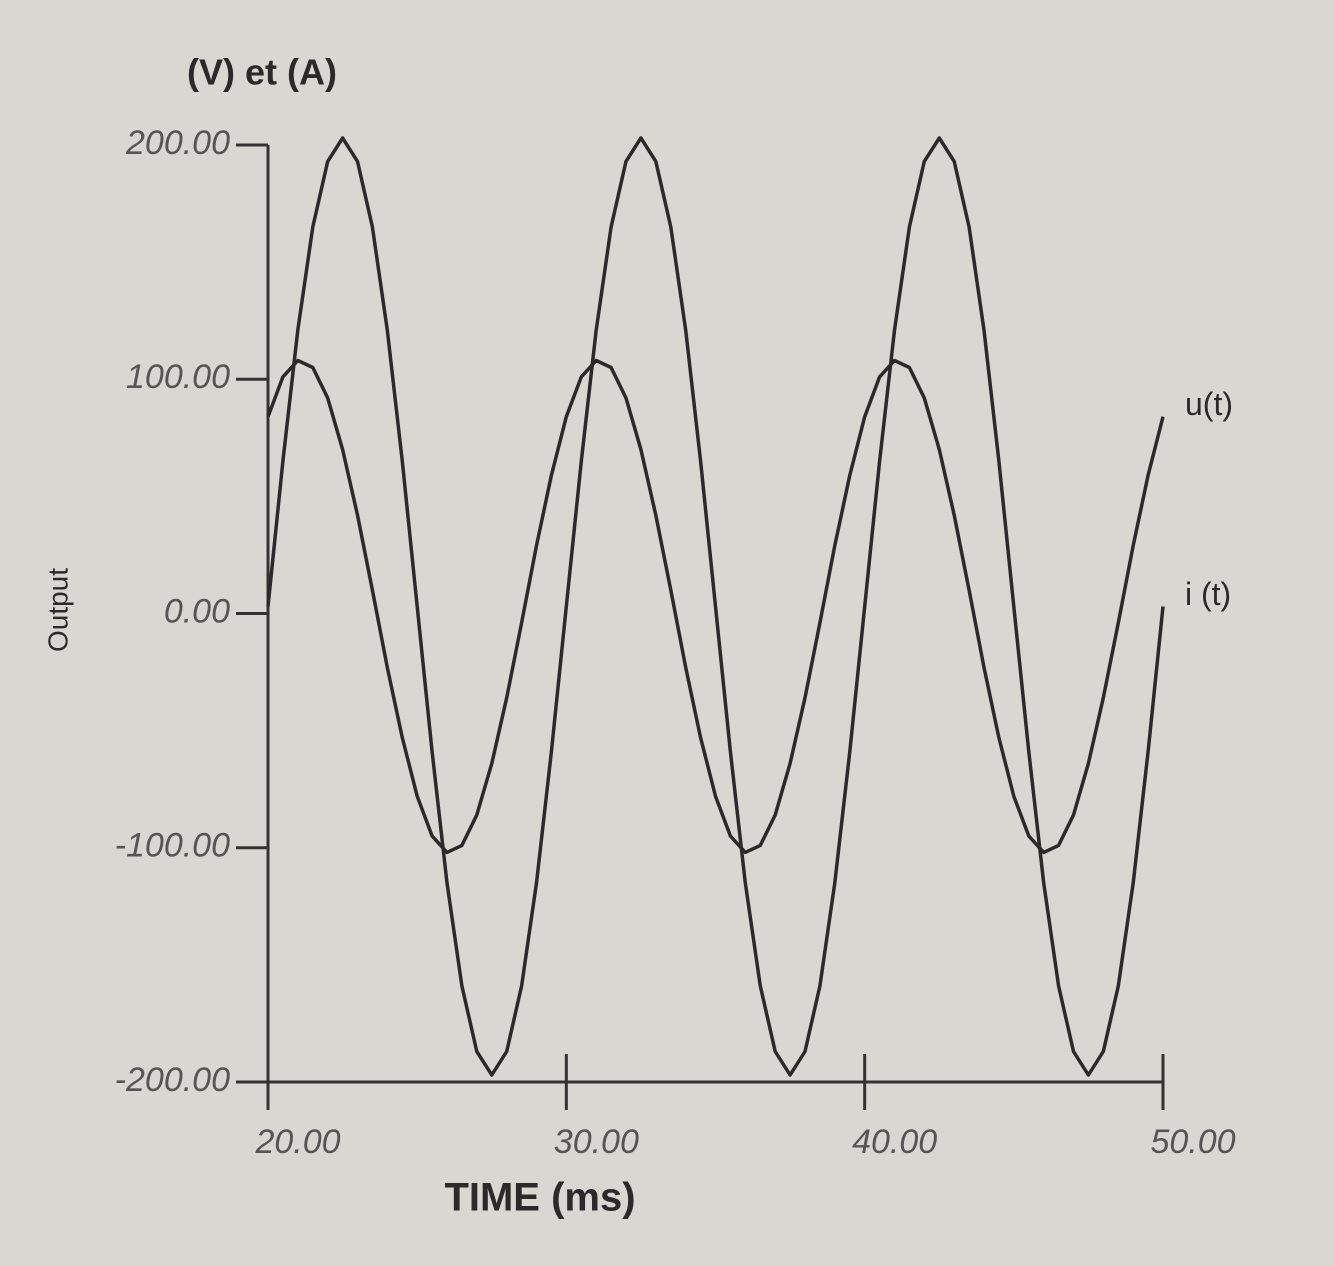 The image size is (1334, 1266). Describe the element at coordinates (1209, 404) in the screenshot. I see `series-label: u(t)` at that location.